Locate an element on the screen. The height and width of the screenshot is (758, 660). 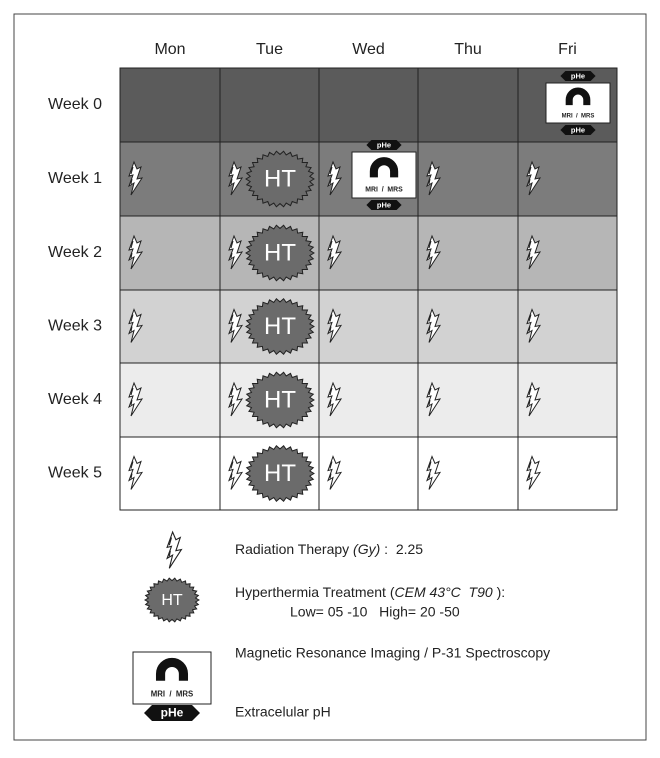
week-label: Week 3 is located at coordinates (75, 326).